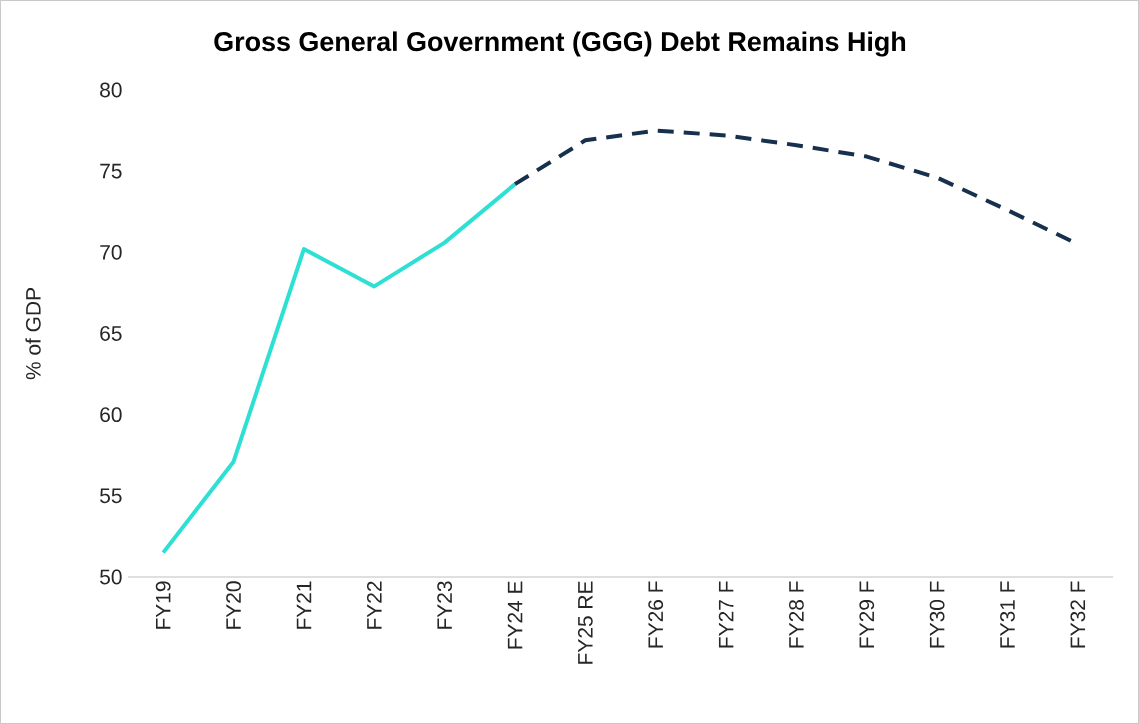 The image size is (1139, 724). I want to click on y-tick-label: 50, so click(111, 577).